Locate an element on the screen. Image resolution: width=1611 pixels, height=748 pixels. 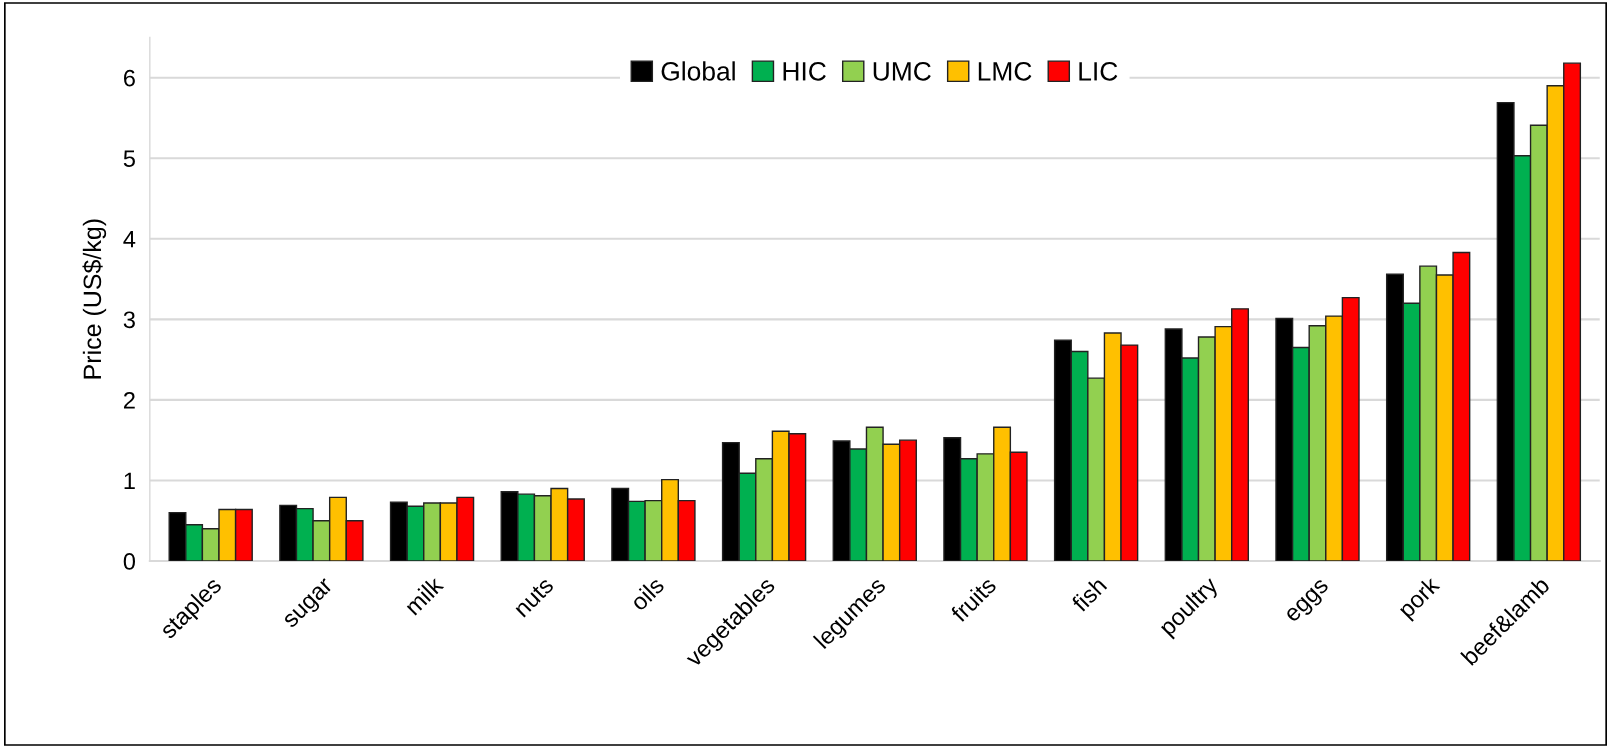
legend-label: LIC is located at coordinates (1098, 71).